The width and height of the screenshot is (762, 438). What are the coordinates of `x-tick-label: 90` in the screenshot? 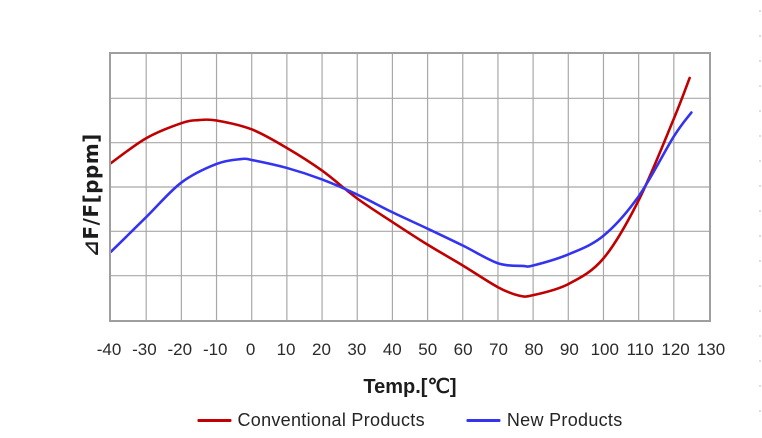 It's located at (569, 349).